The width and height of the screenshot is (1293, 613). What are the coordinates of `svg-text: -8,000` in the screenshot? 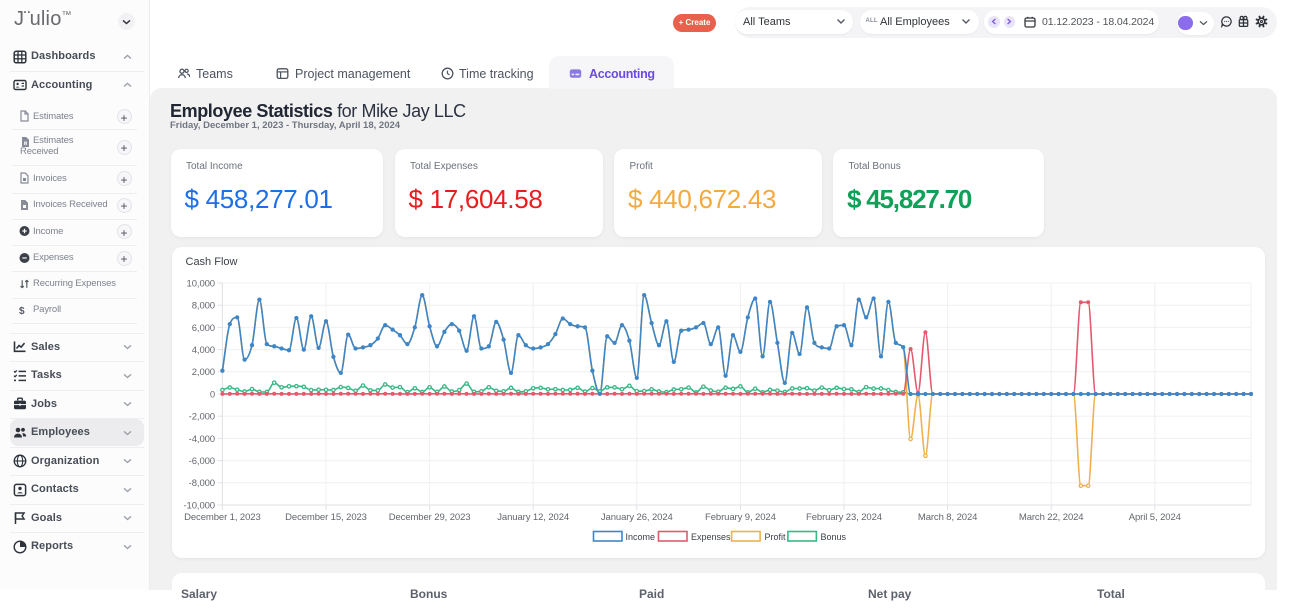 It's located at (202, 483).